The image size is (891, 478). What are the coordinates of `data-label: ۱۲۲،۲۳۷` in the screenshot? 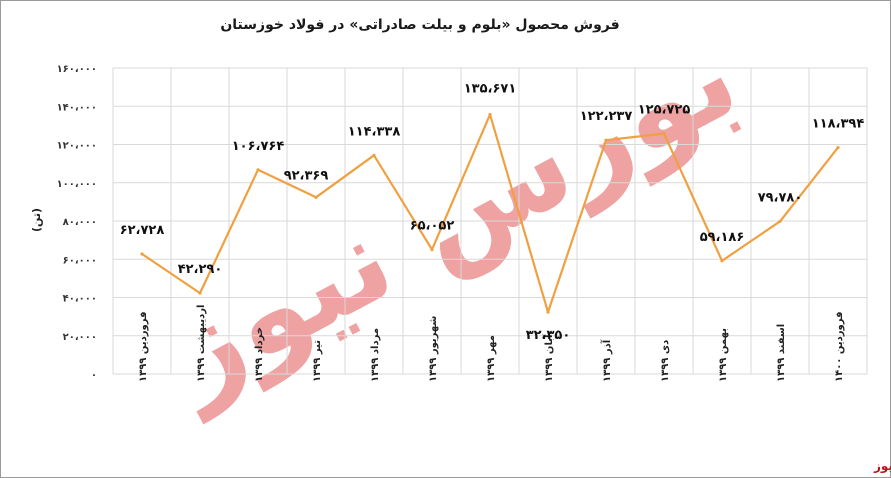 It's located at (606, 116).